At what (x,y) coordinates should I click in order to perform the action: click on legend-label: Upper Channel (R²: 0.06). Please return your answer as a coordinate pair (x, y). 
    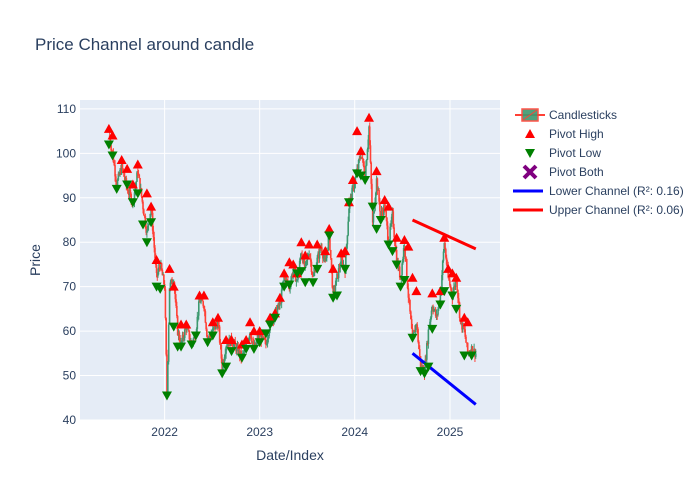
    Looking at the image, I should click on (616, 210).